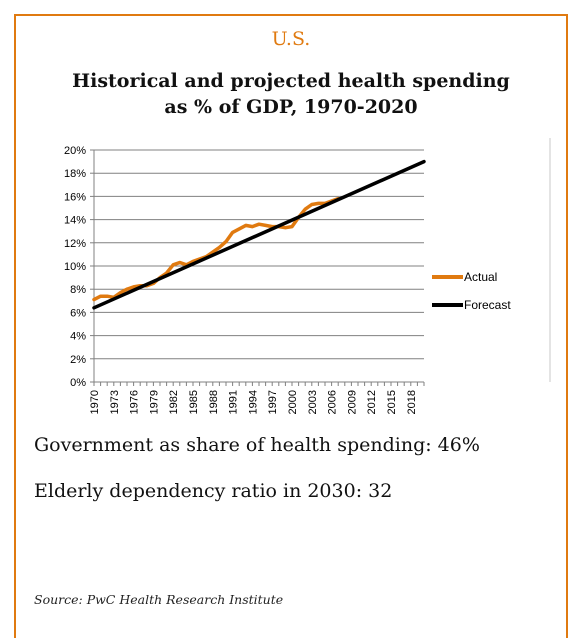 The image size is (580, 638). I want to click on y-tick-label: 0%, so click(78, 383).